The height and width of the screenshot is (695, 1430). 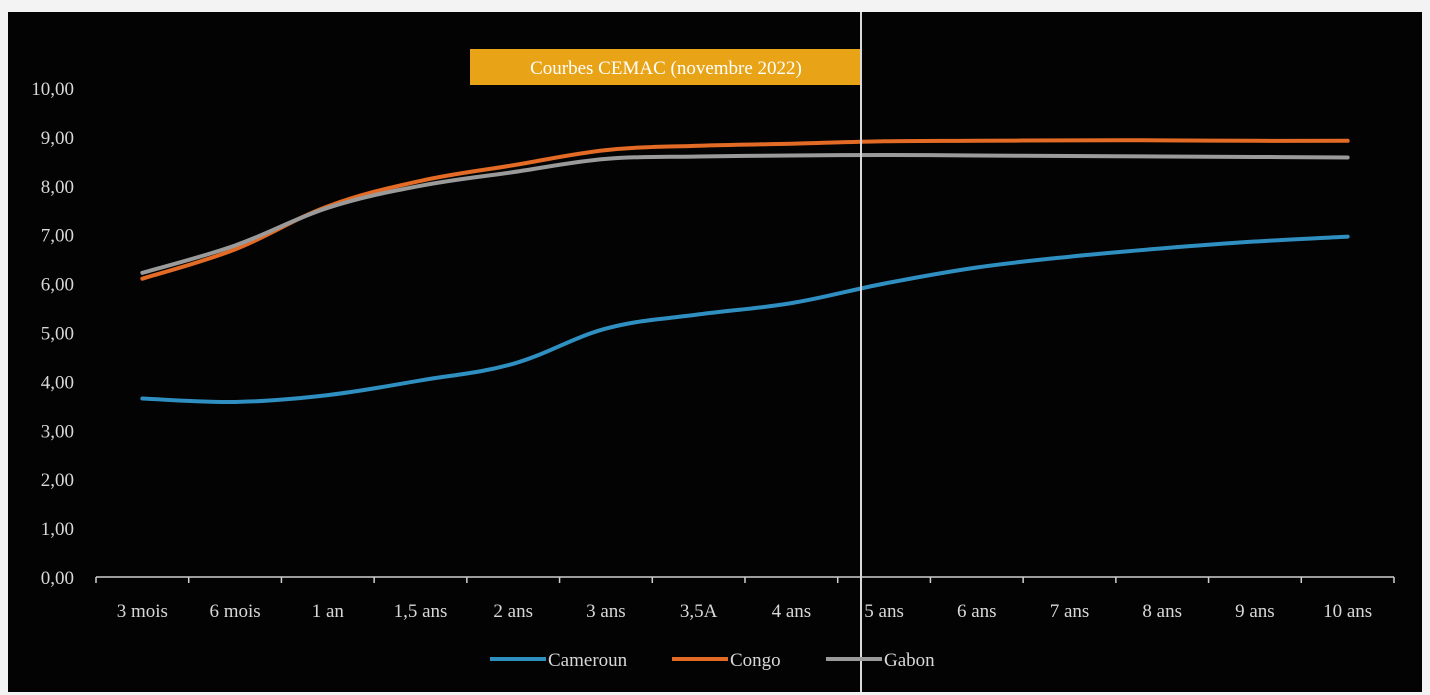 What do you see at coordinates (57, 285) in the screenshot?
I see `y-tick-label: 6,00` at bounding box center [57, 285].